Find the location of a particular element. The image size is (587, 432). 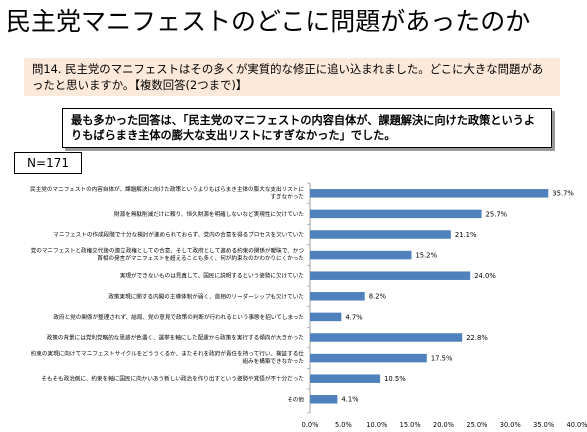

category-label: 政策実現に関する内閣の主導体制が弱く、首相のリーダーシップも欠けていた is located at coordinates (206, 296).